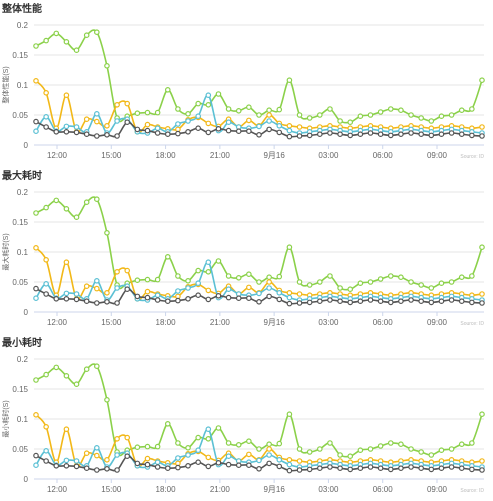  Describe the element at coordinates (472, 491) in the screenshot. I see `chart-credit: Source: ID` at that location.